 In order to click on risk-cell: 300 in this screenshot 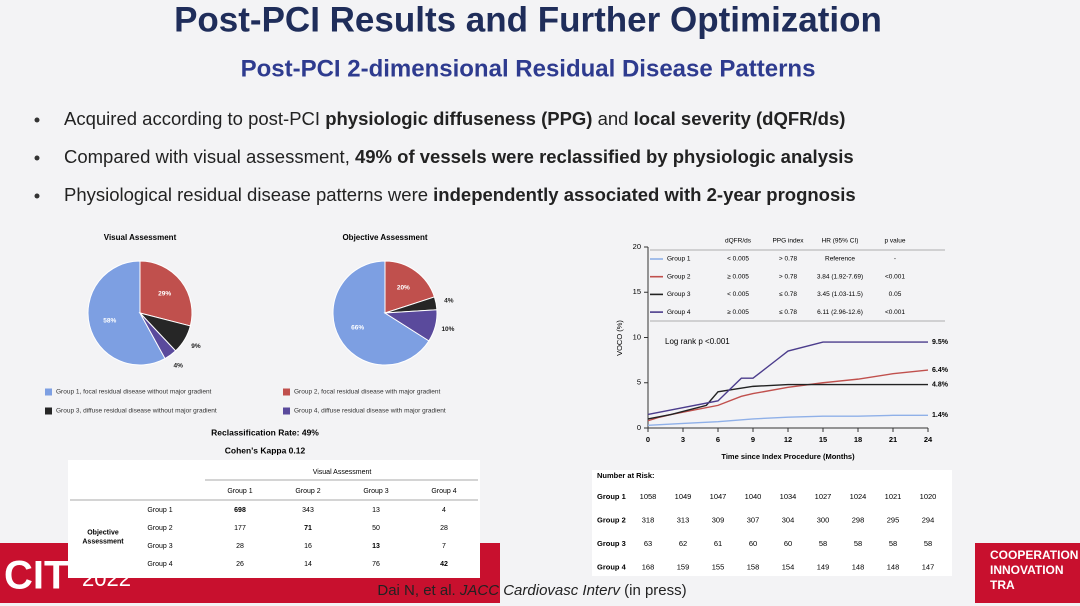, I will do `click(823, 519)`.